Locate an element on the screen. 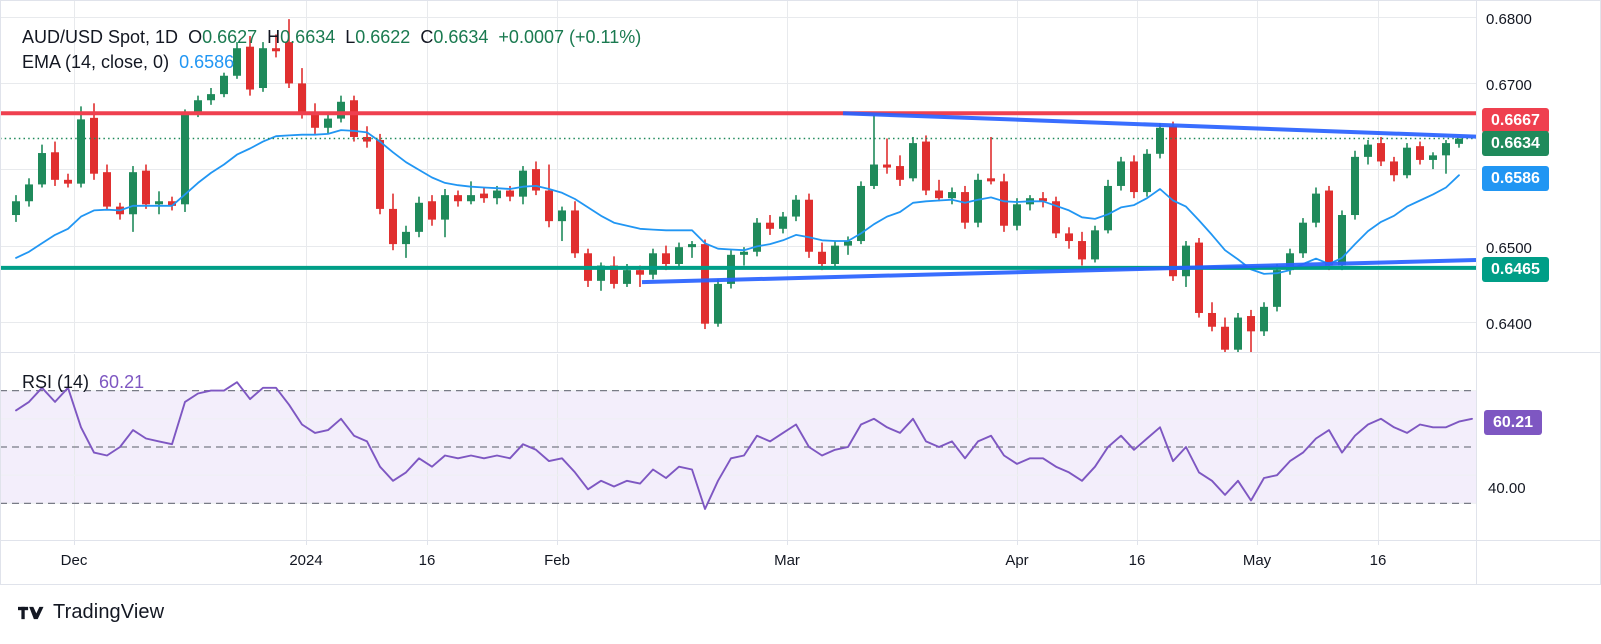  price-axis-tick: 0.6400 is located at coordinates (1509, 324).